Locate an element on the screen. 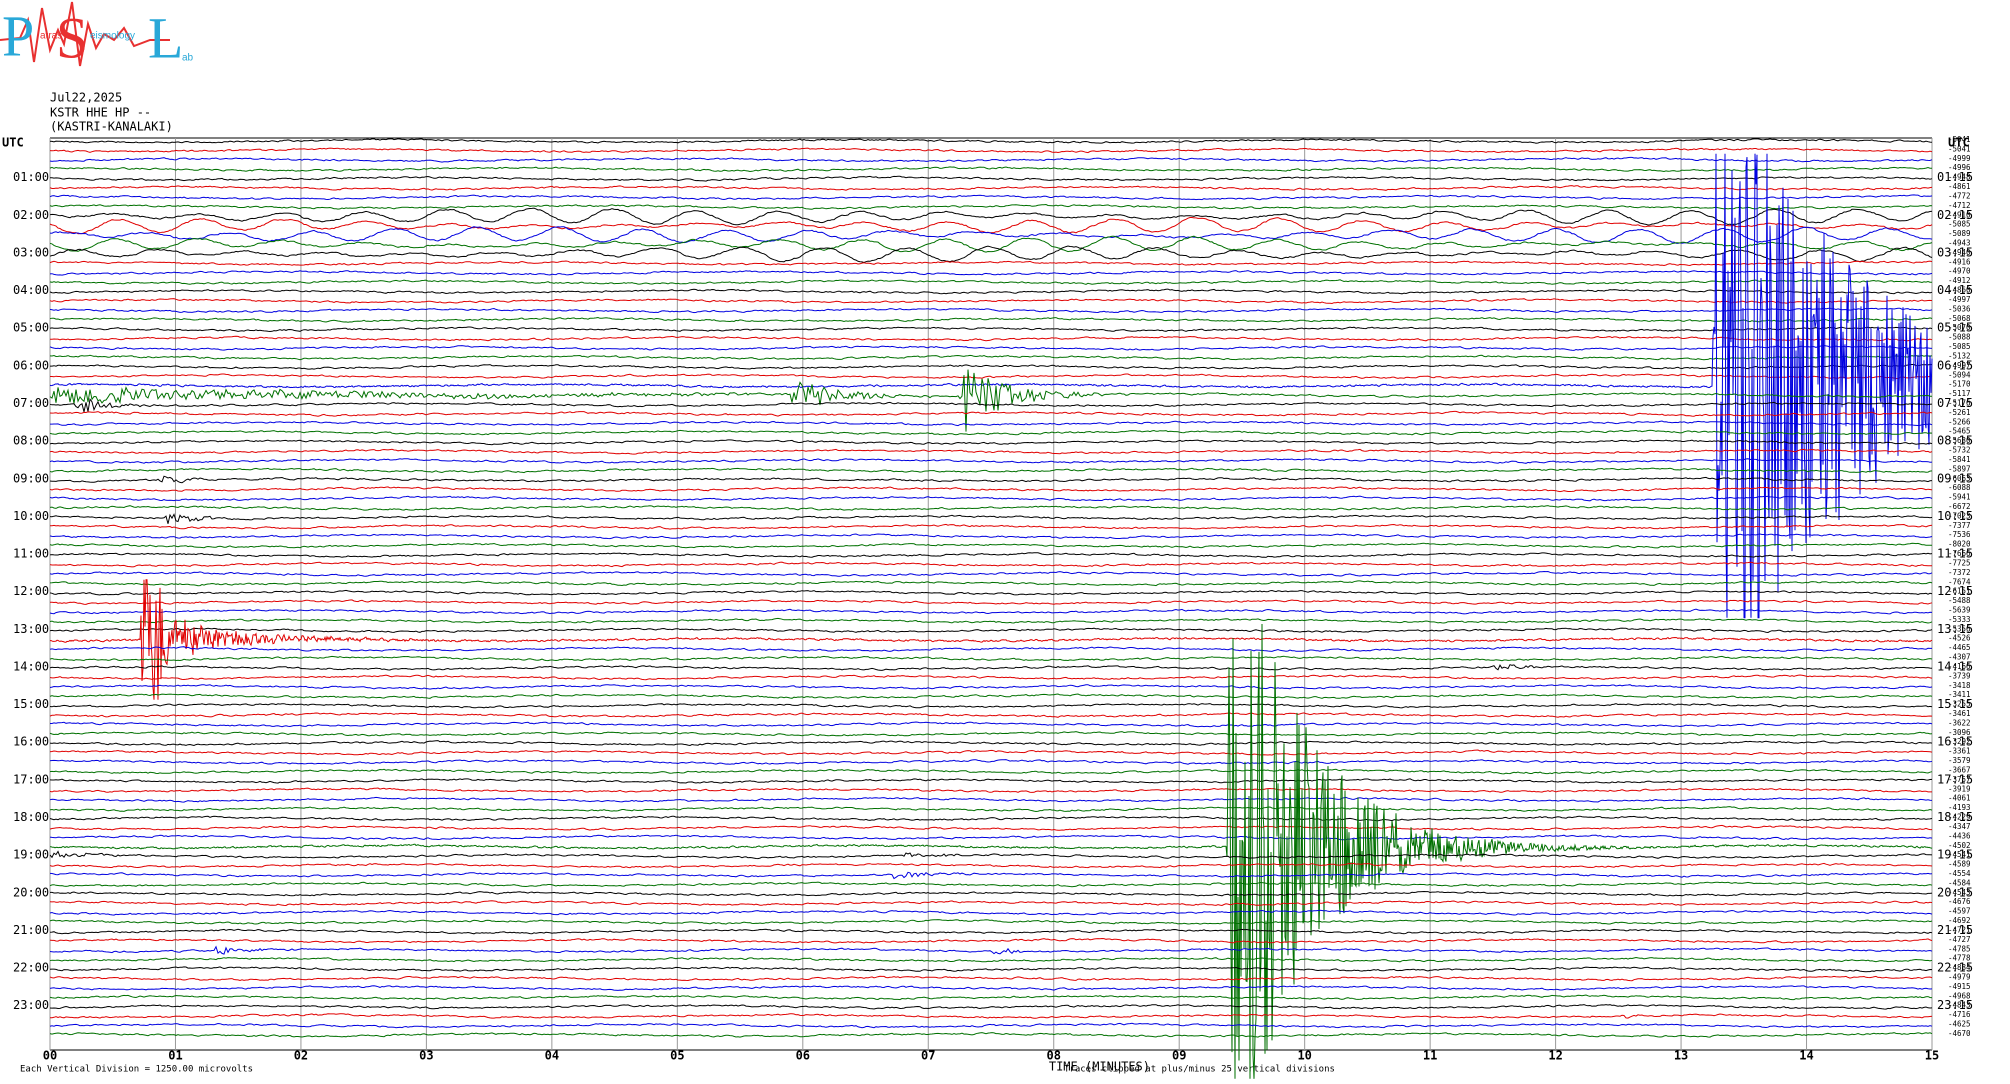  logo-letter: P is located at coordinates (18, 35).